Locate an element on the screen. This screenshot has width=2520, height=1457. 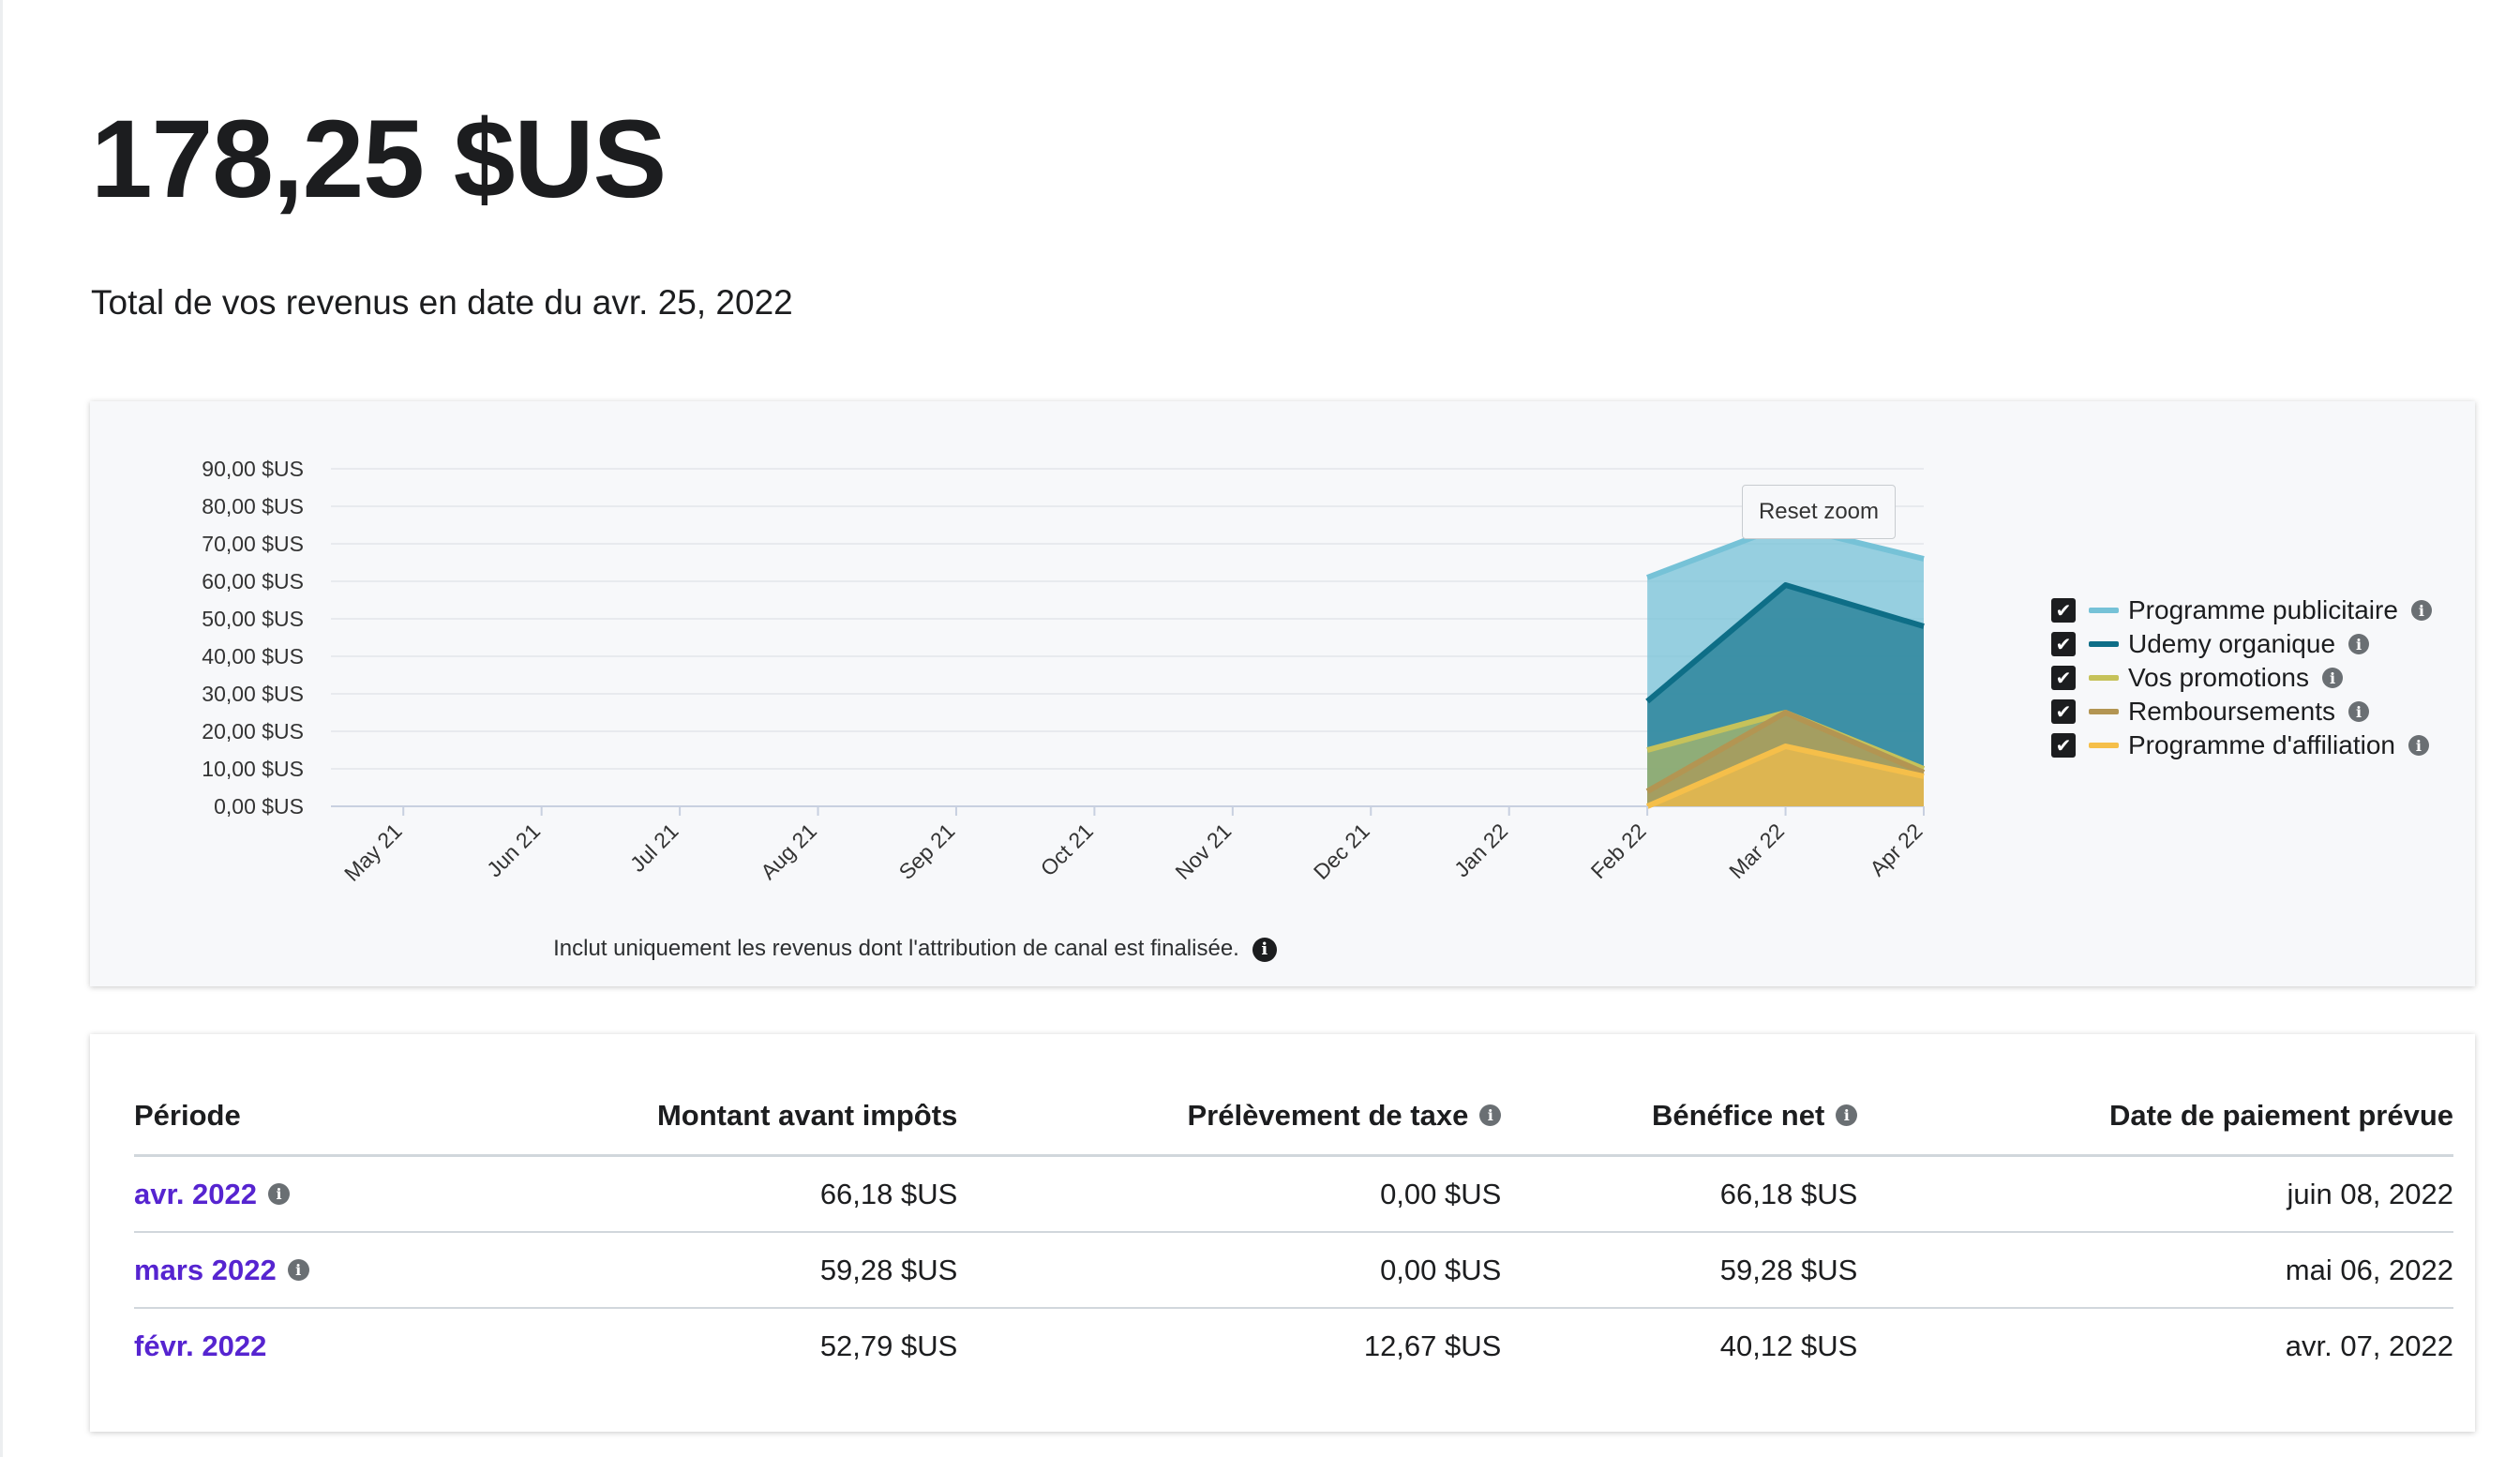
page-left-border is located at coordinates (1, 728).